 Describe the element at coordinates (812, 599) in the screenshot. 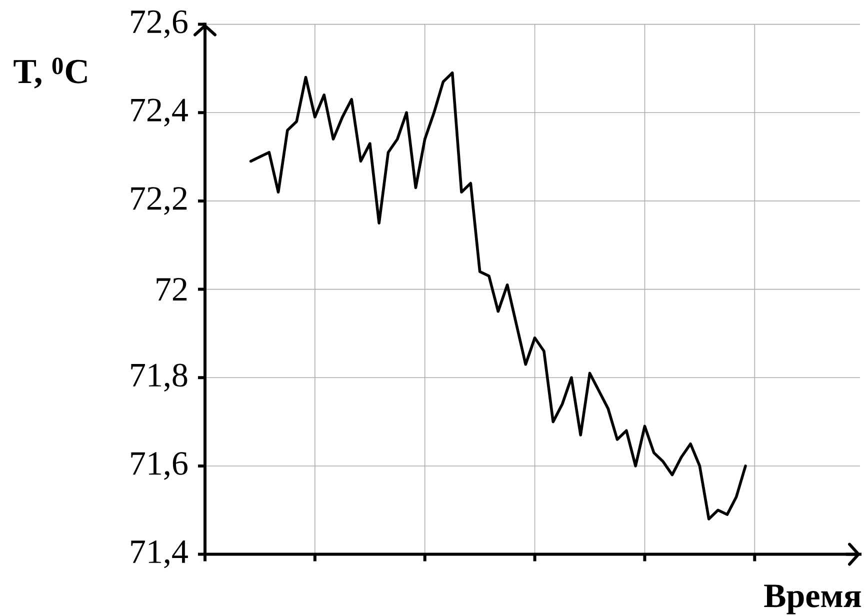

I see `x-axis-title: Время` at that location.